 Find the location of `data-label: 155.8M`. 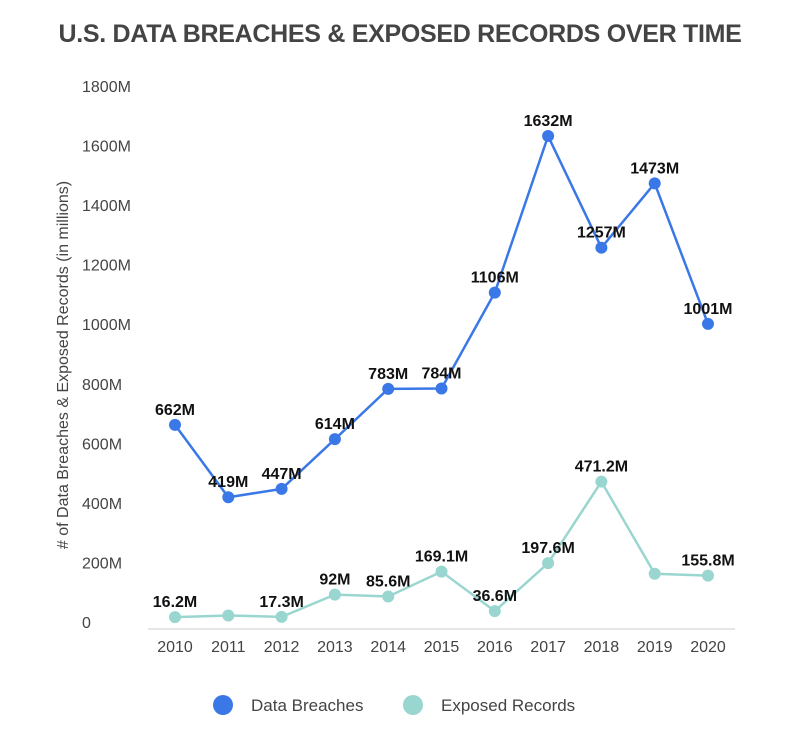

data-label: 155.8M is located at coordinates (707, 561).